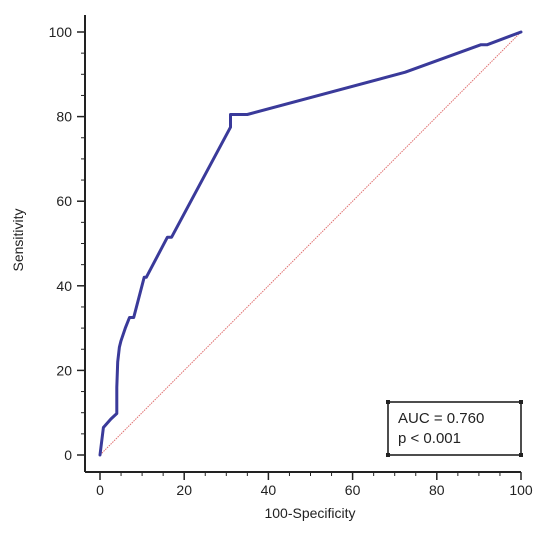 The height and width of the screenshot is (535, 550). What do you see at coordinates (353, 490) in the screenshot?
I see `x-tick-label: 60` at bounding box center [353, 490].